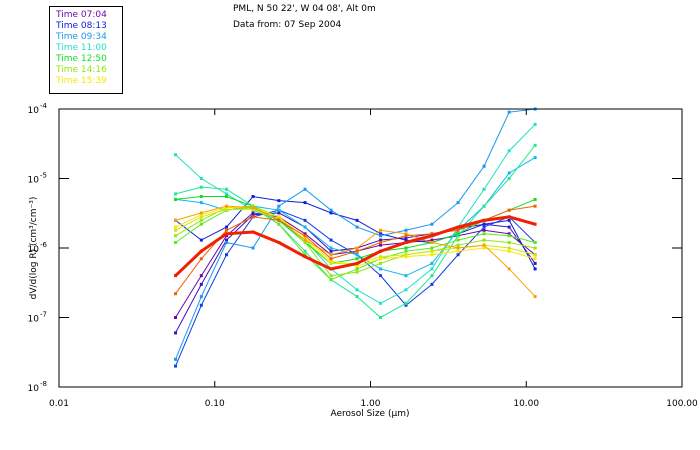 The width and height of the screenshot is (700, 450). I want to click on y-axis-title: dV/d(log R) (cm³/cm⁻³), so click(34, 248).